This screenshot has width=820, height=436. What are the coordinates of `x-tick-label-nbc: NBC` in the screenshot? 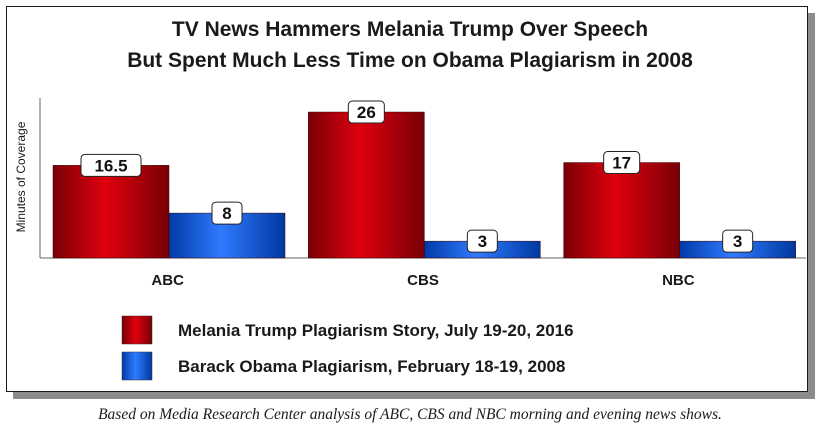 It's located at (678, 280).